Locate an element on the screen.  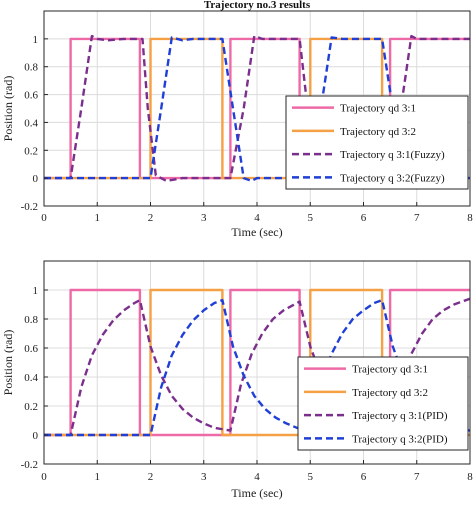
legend-entry: Trajectory q 3:1(Fuzzy) is located at coordinates (392, 155).